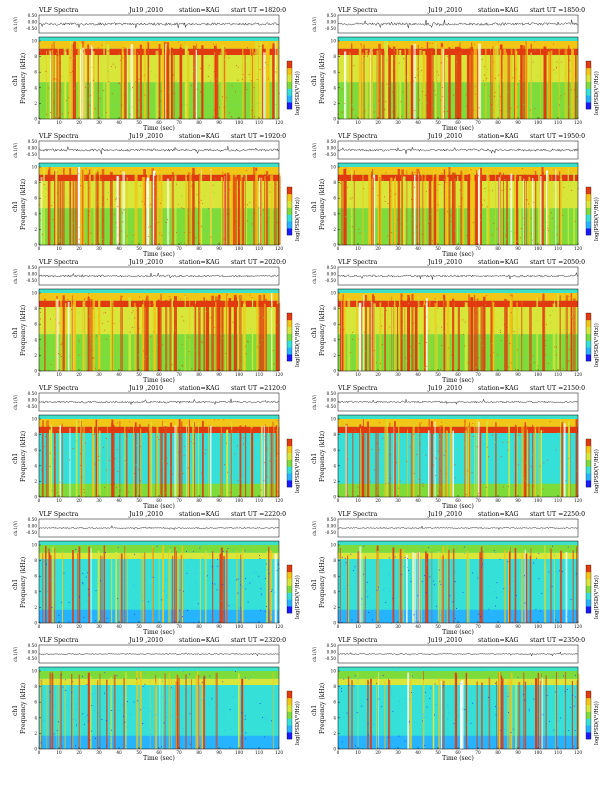  Describe the element at coordinates (289, 92) in the screenshot. I see `colorbar-segment` at that location.